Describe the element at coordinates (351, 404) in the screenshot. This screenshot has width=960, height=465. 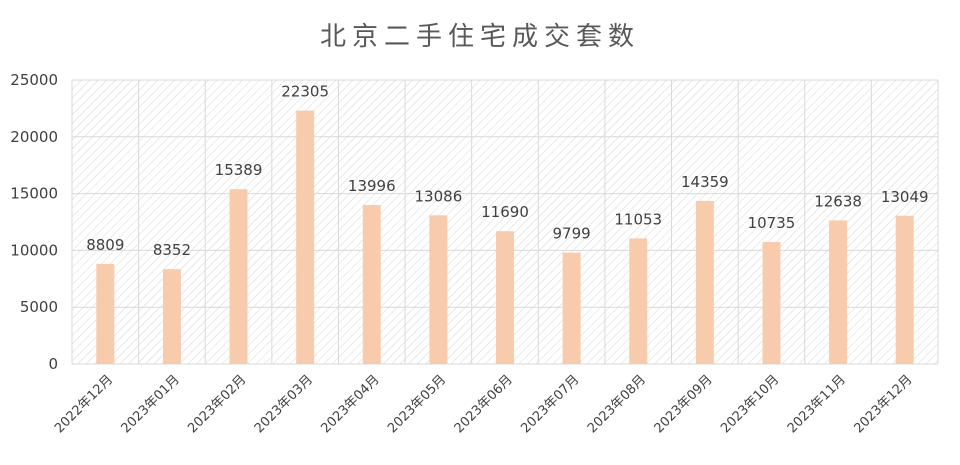
I see `x-tick-label: 2023年04月` at that location.